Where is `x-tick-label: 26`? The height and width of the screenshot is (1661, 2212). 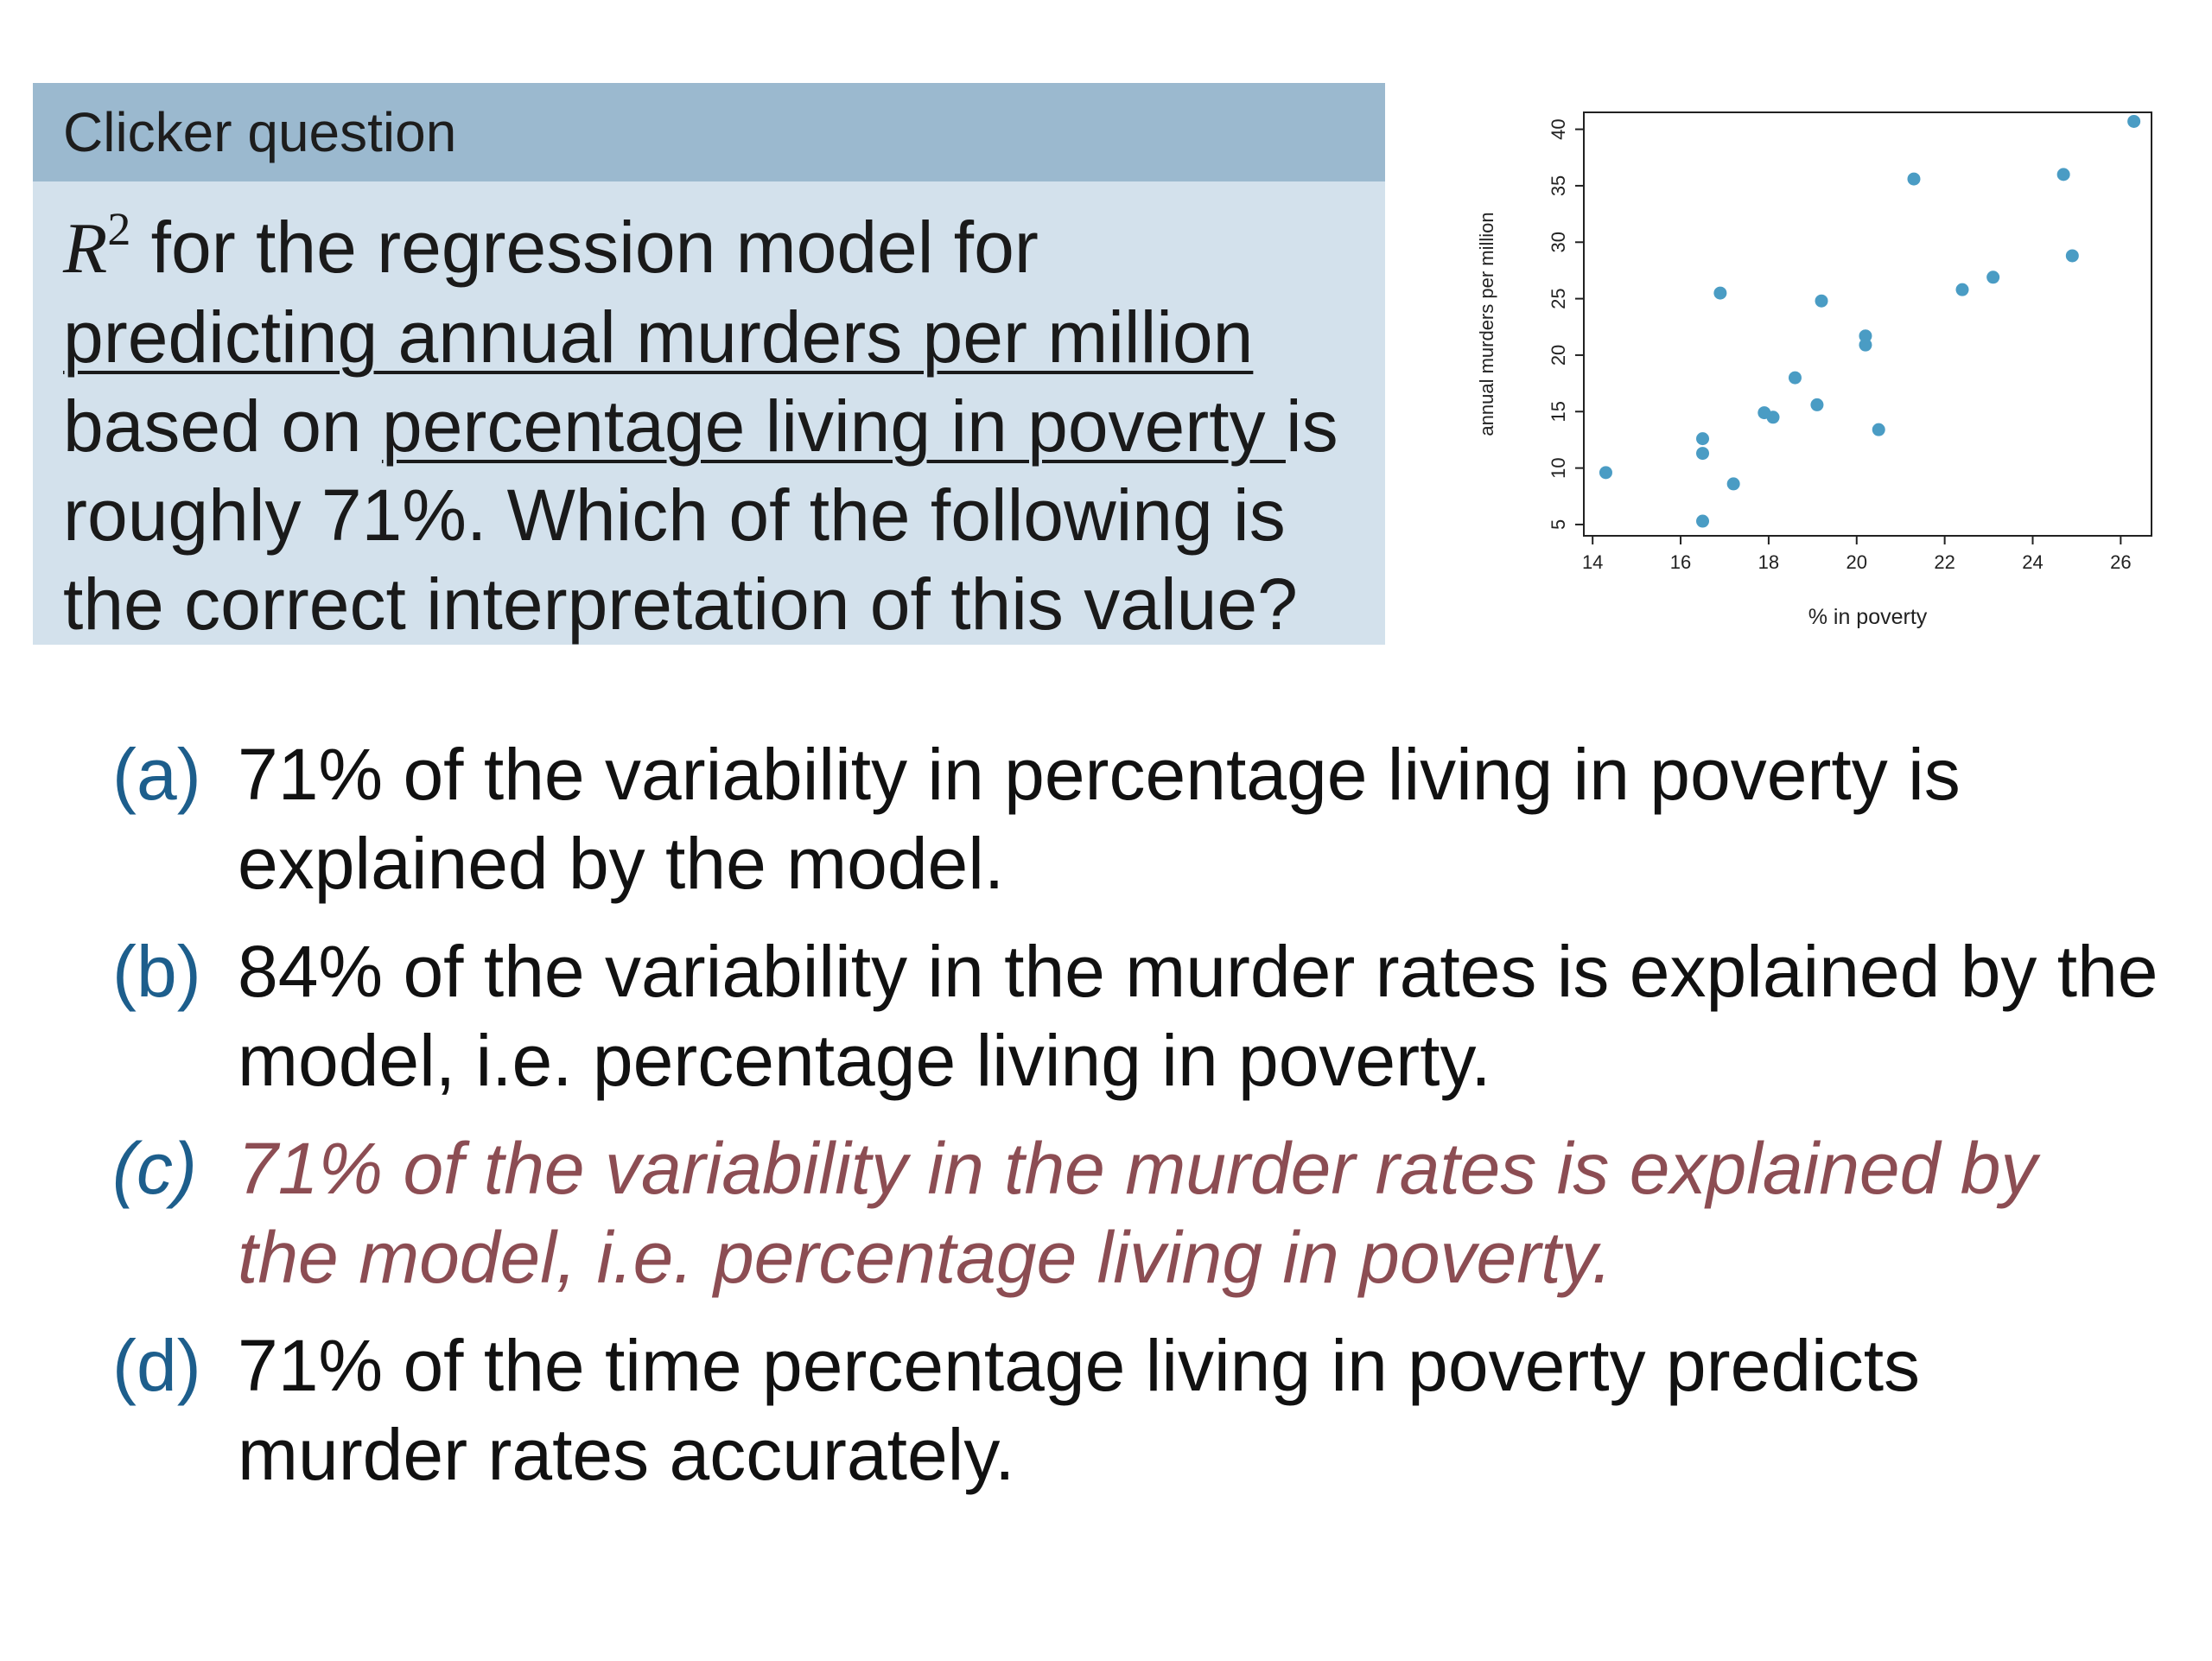
x-tick-label: 26 is located at coordinates (2120, 562).